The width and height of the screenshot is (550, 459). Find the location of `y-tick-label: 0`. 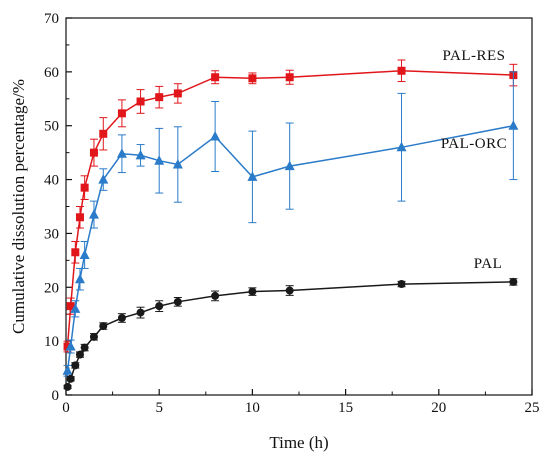

y-tick-label: 0 is located at coordinates (56, 396).